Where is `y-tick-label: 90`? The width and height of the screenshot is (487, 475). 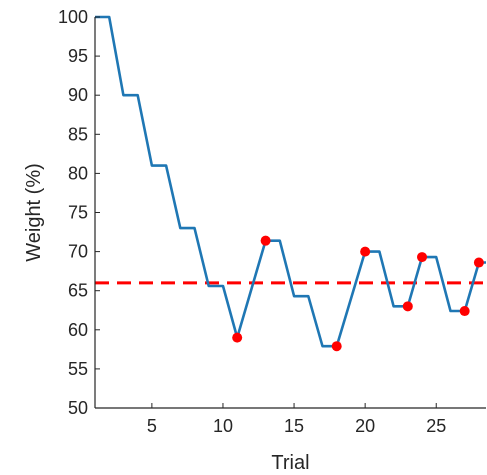
y-tick-label: 90 is located at coordinates (78, 95).